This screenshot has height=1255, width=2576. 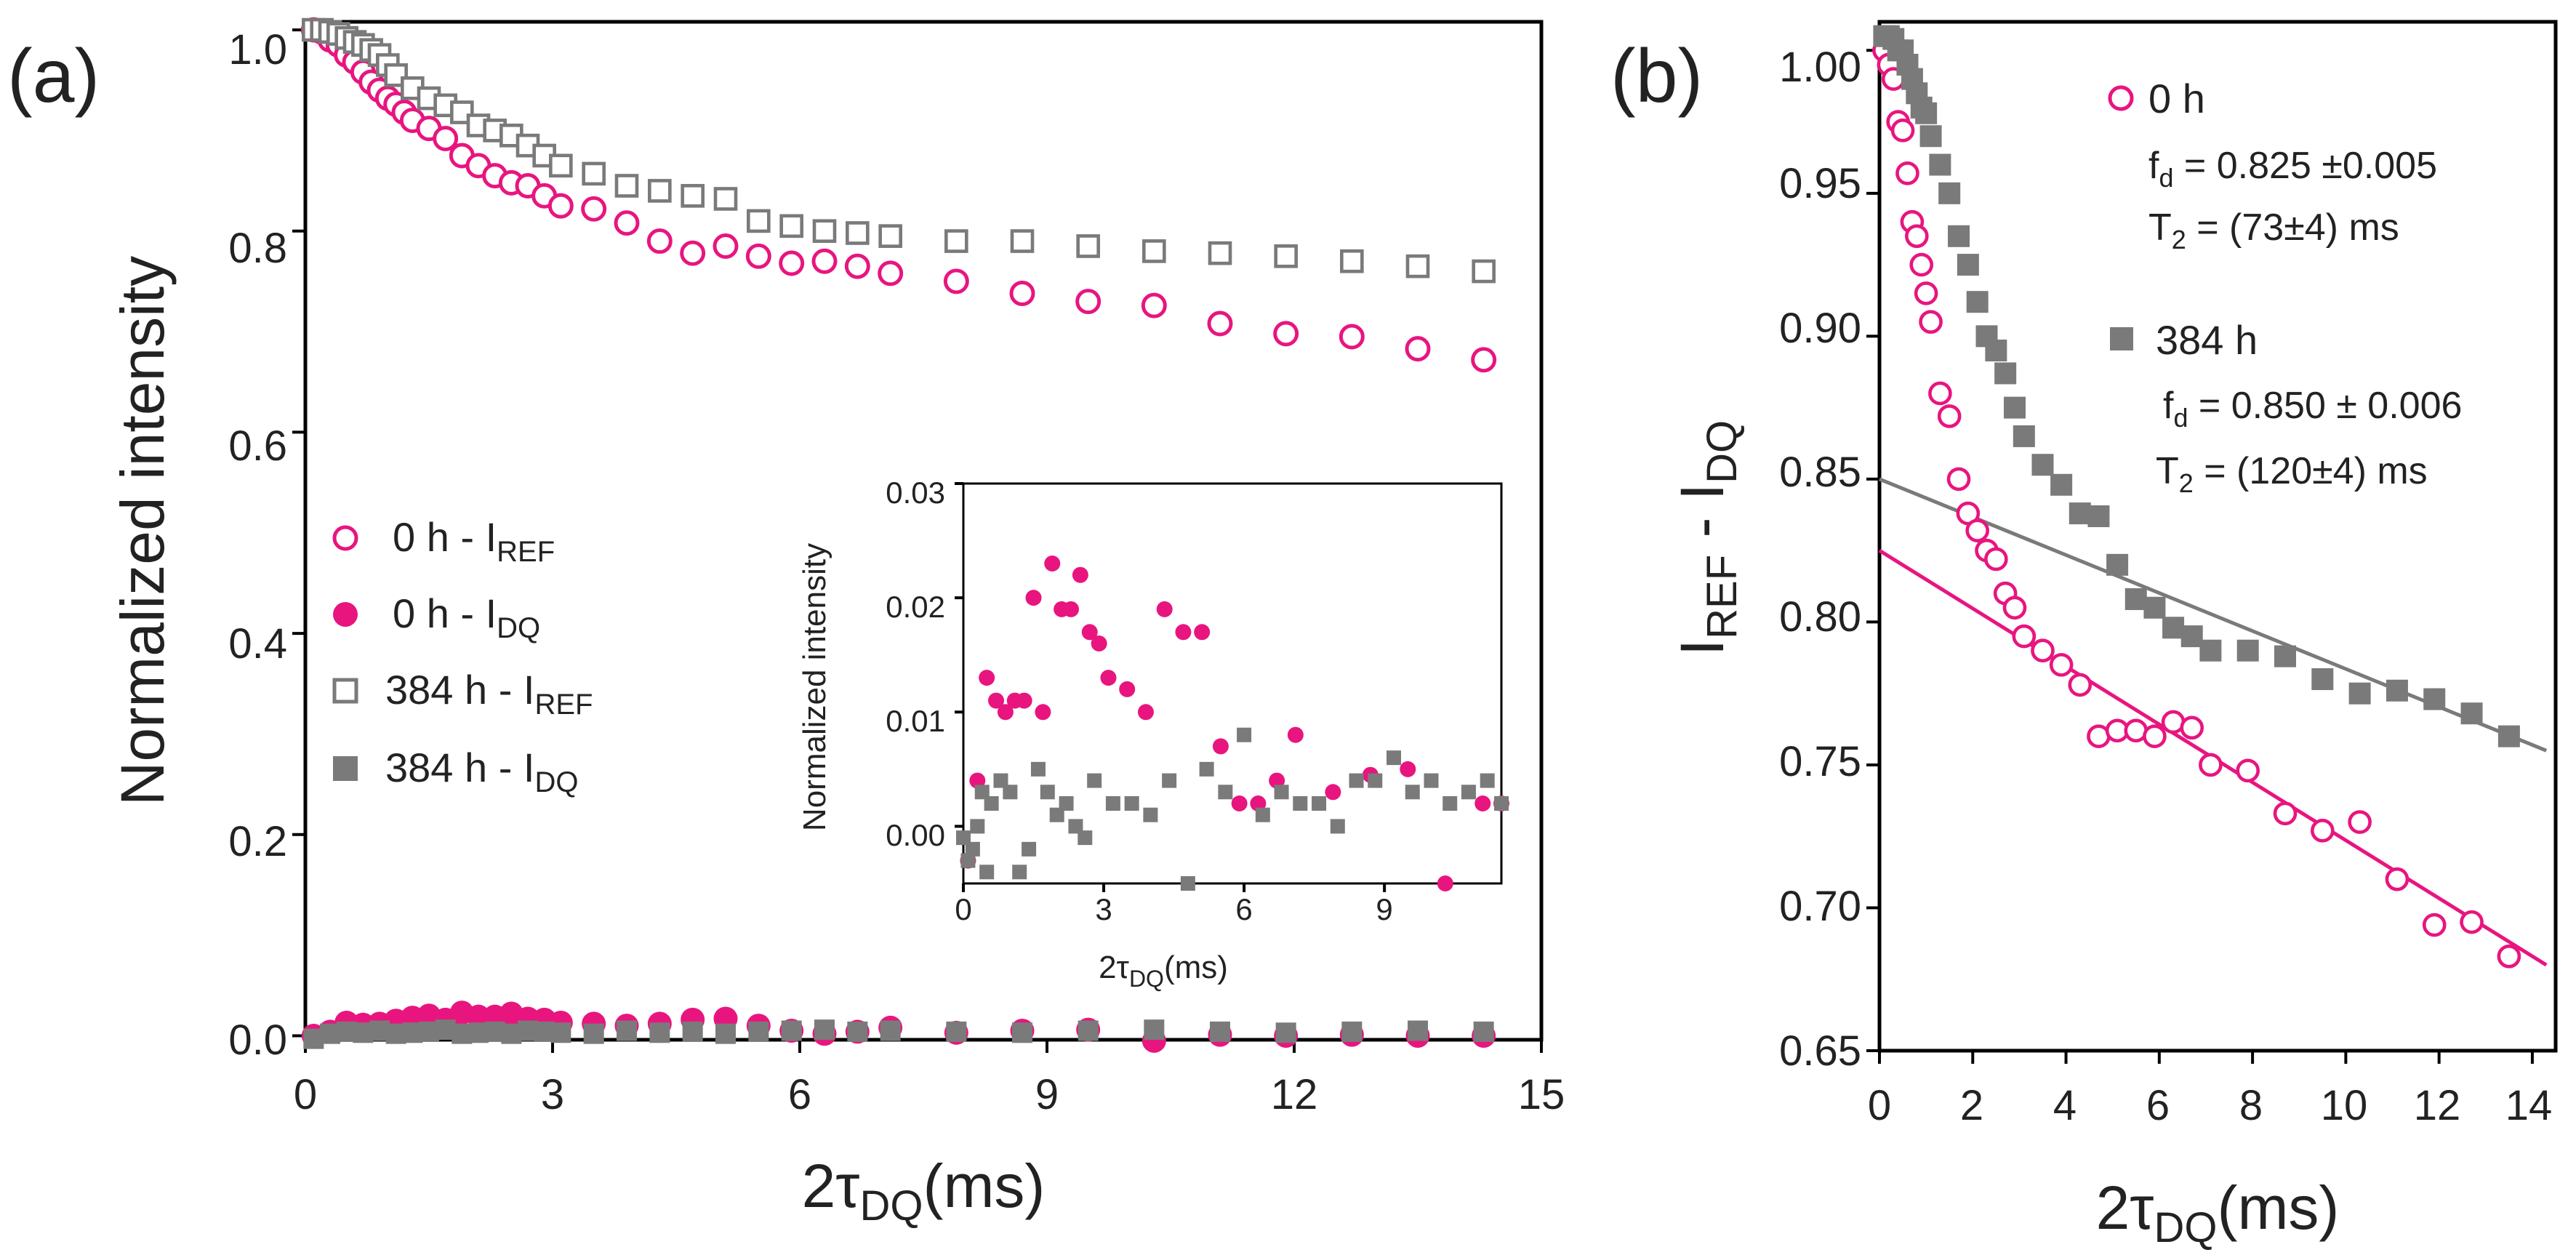 I want to click on inset-x-tick-label: 6, so click(x=1243, y=909).